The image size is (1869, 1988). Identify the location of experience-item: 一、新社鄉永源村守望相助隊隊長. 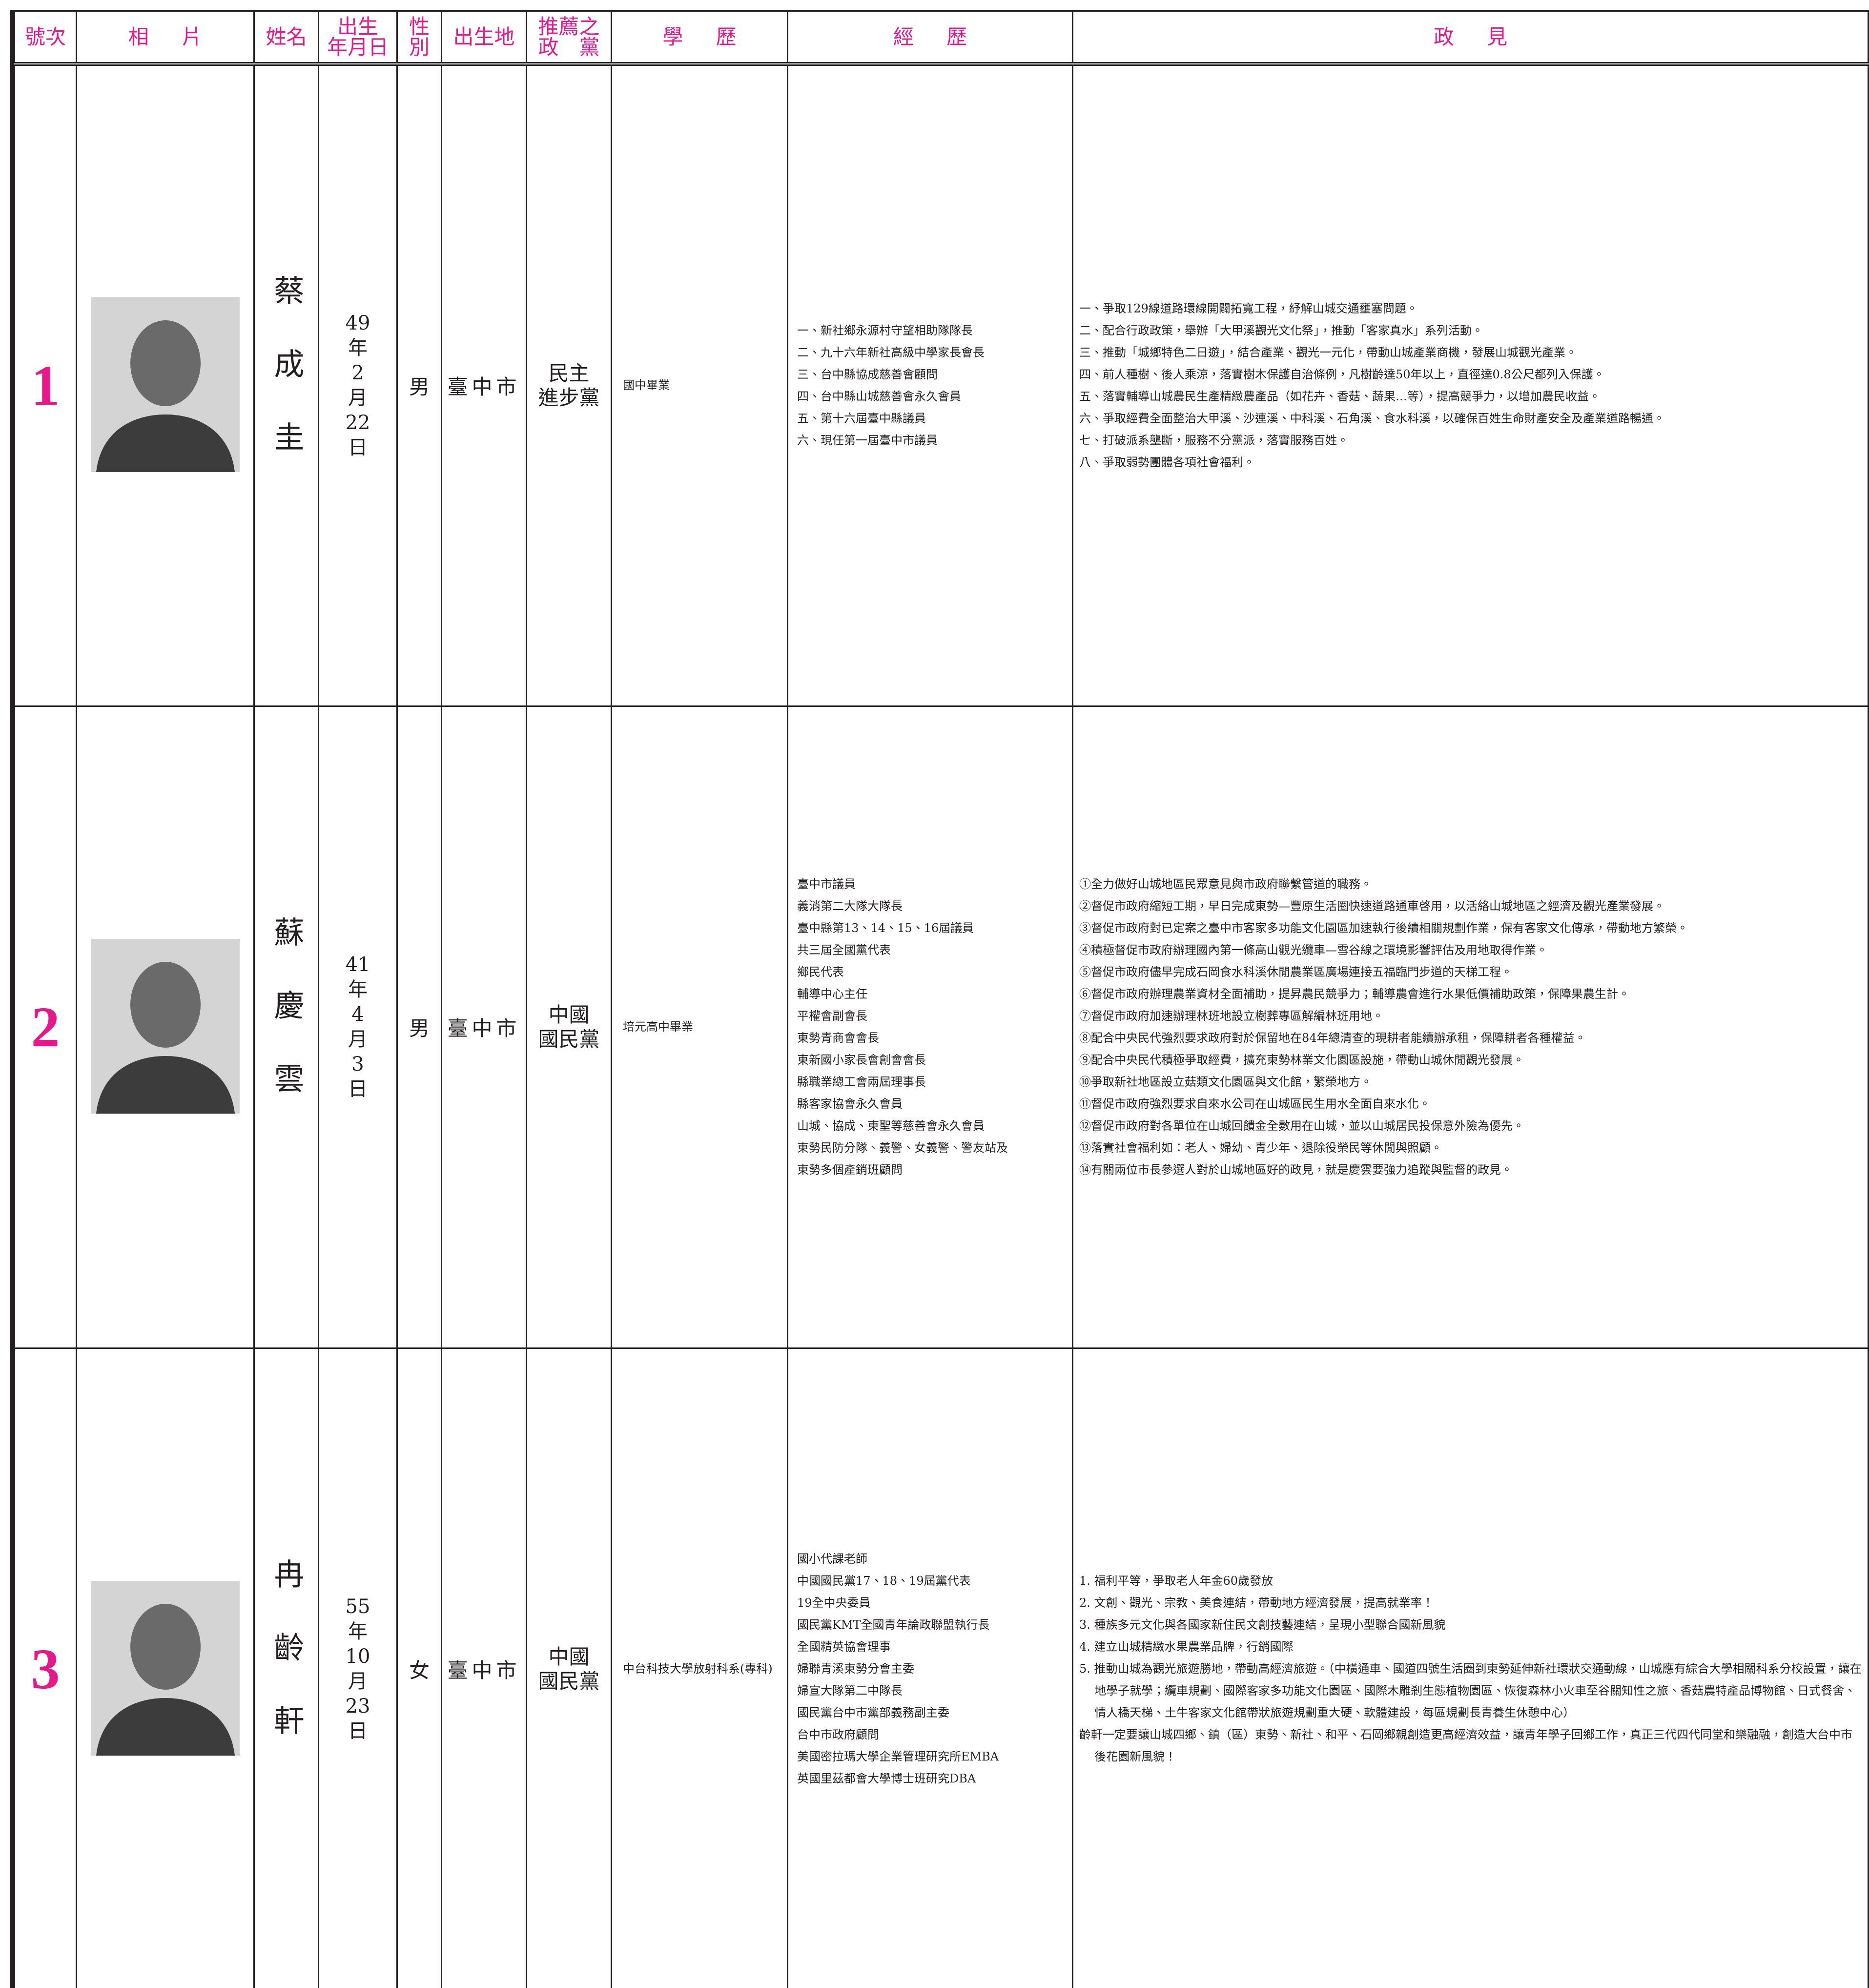
(885, 330).